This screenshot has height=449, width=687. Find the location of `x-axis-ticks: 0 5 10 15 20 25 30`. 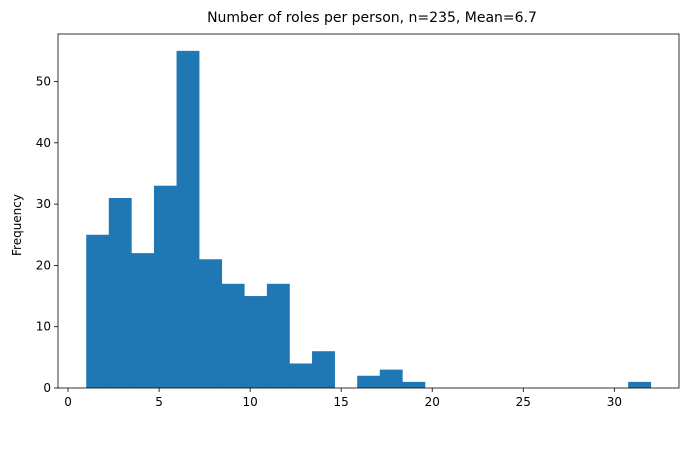

x-axis-ticks: 0 5 10 15 20 25 30 is located at coordinates (343, 398).